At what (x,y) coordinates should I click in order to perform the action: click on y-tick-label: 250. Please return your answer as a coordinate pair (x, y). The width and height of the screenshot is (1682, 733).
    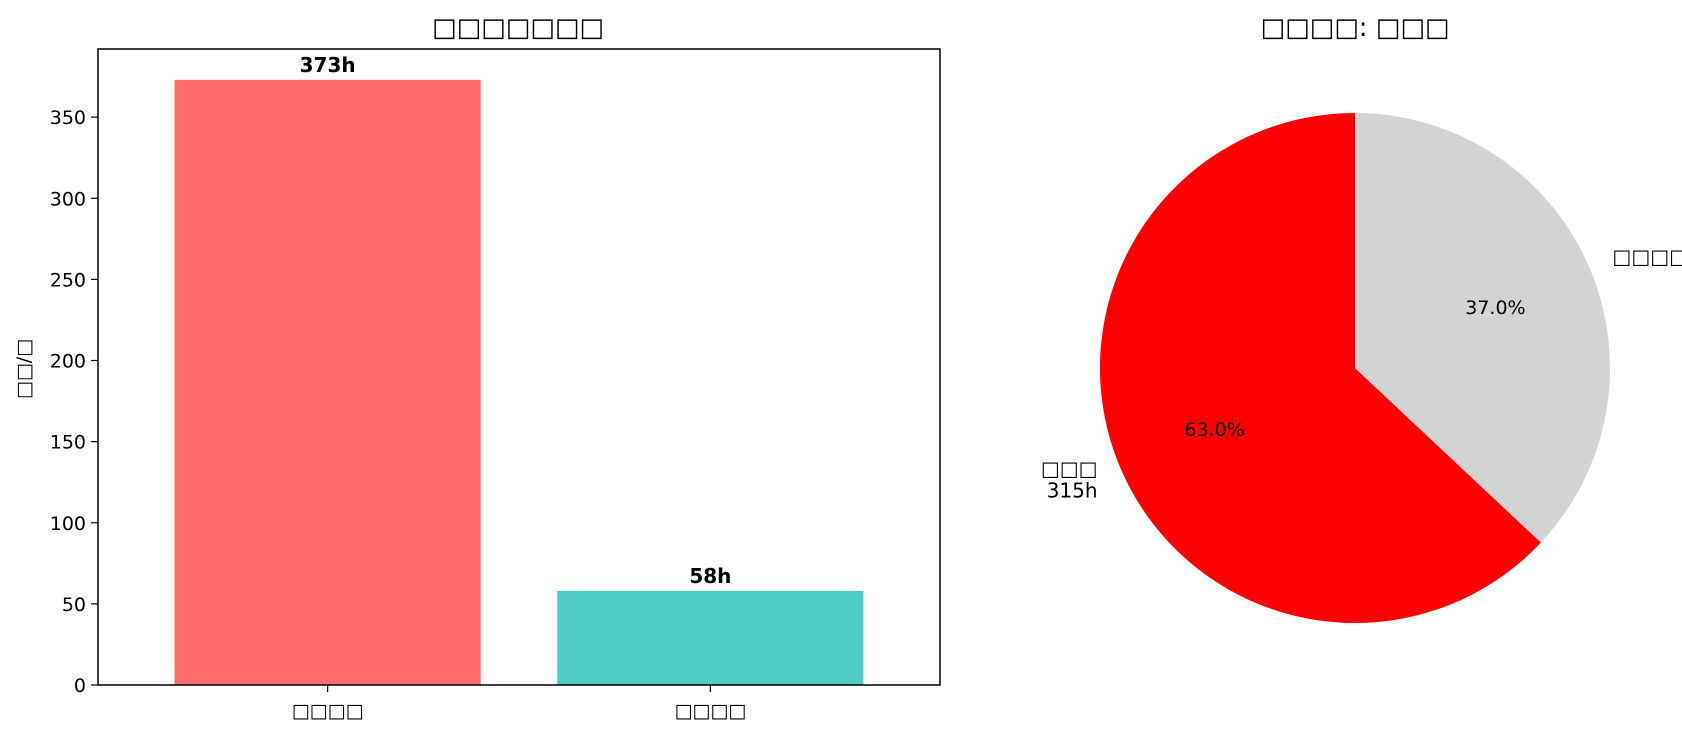
    Looking at the image, I should click on (68, 280).